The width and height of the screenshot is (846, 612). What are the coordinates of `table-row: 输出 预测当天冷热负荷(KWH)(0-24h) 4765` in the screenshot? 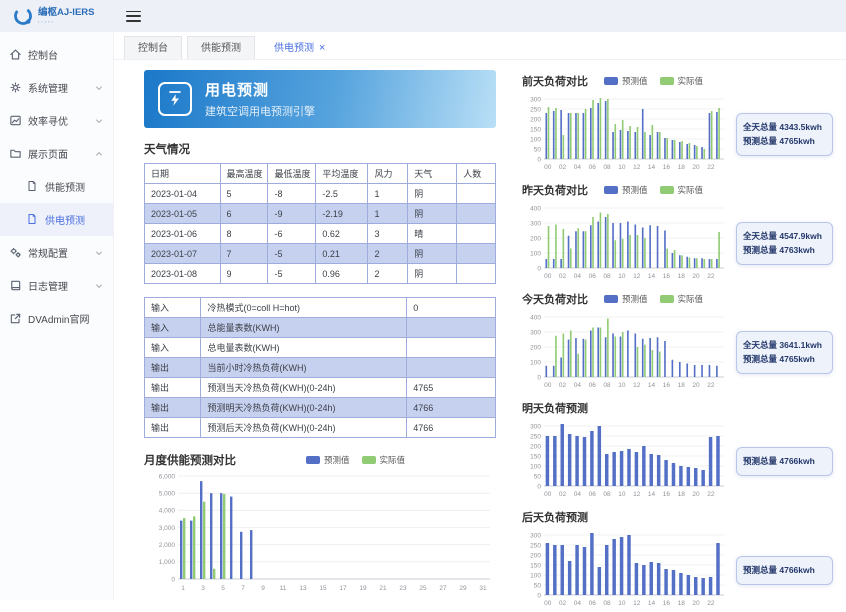 It's located at (319, 387).